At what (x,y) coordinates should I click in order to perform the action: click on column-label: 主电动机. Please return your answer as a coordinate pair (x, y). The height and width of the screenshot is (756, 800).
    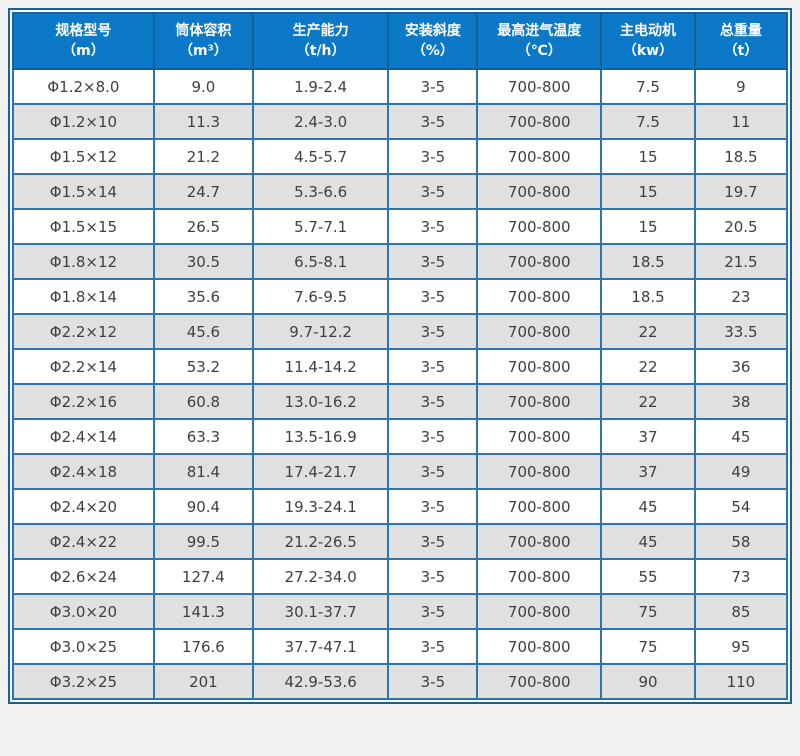
    Looking at the image, I should click on (648, 31).